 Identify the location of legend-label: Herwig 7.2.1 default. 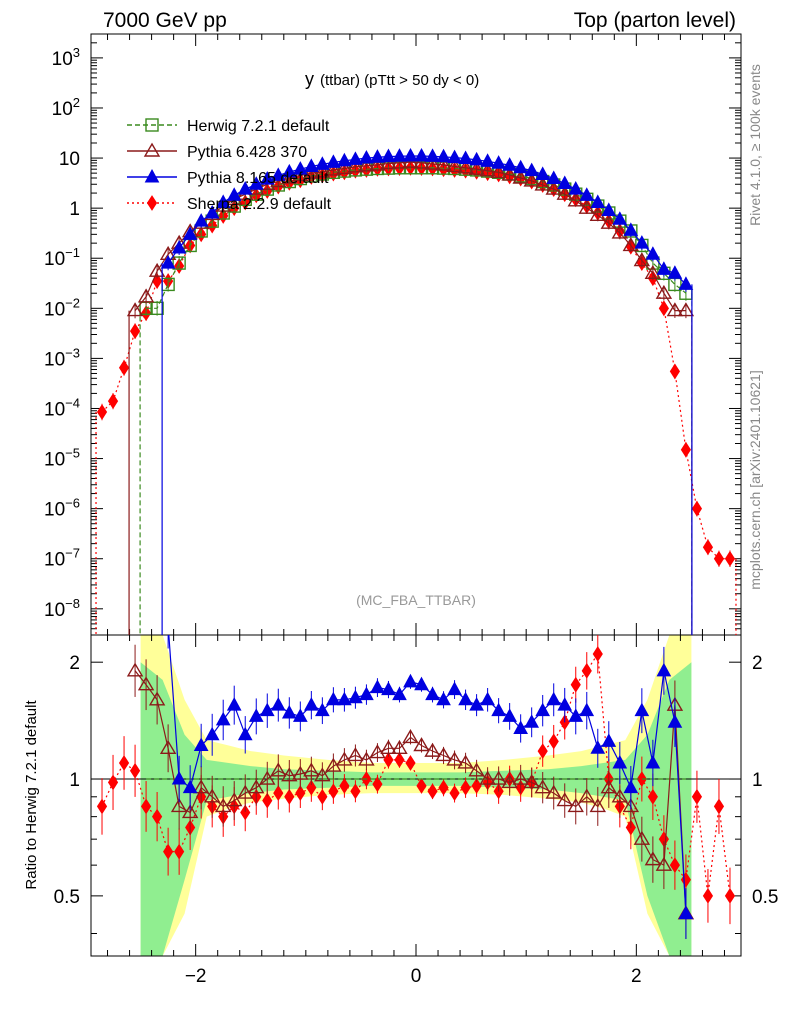
(258, 126).